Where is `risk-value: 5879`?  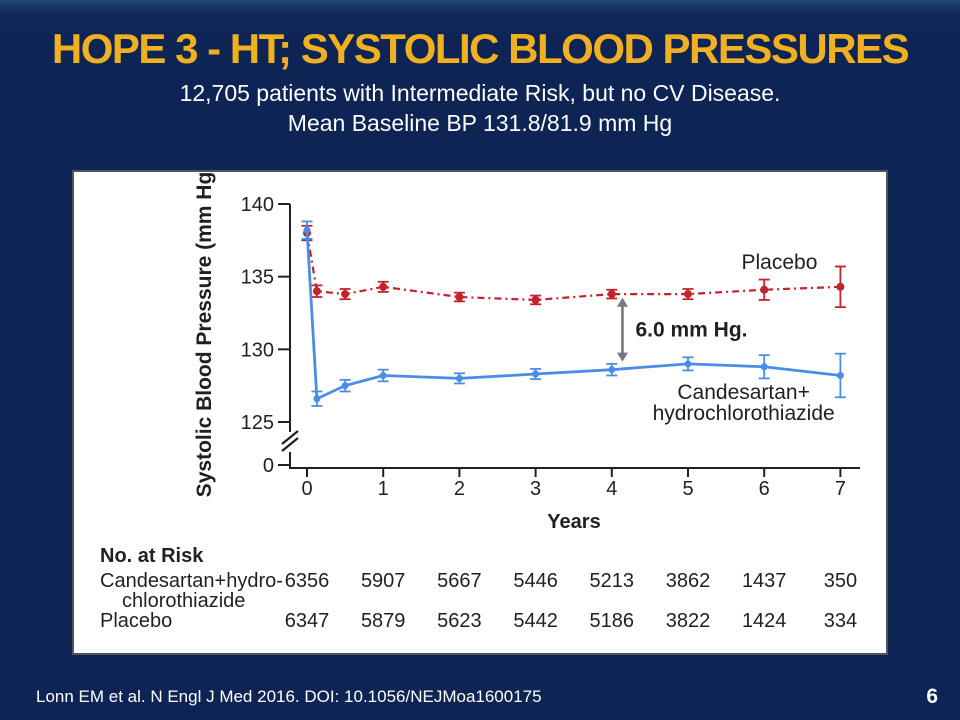
risk-value: 5879 is located at coordinates (383, 621).